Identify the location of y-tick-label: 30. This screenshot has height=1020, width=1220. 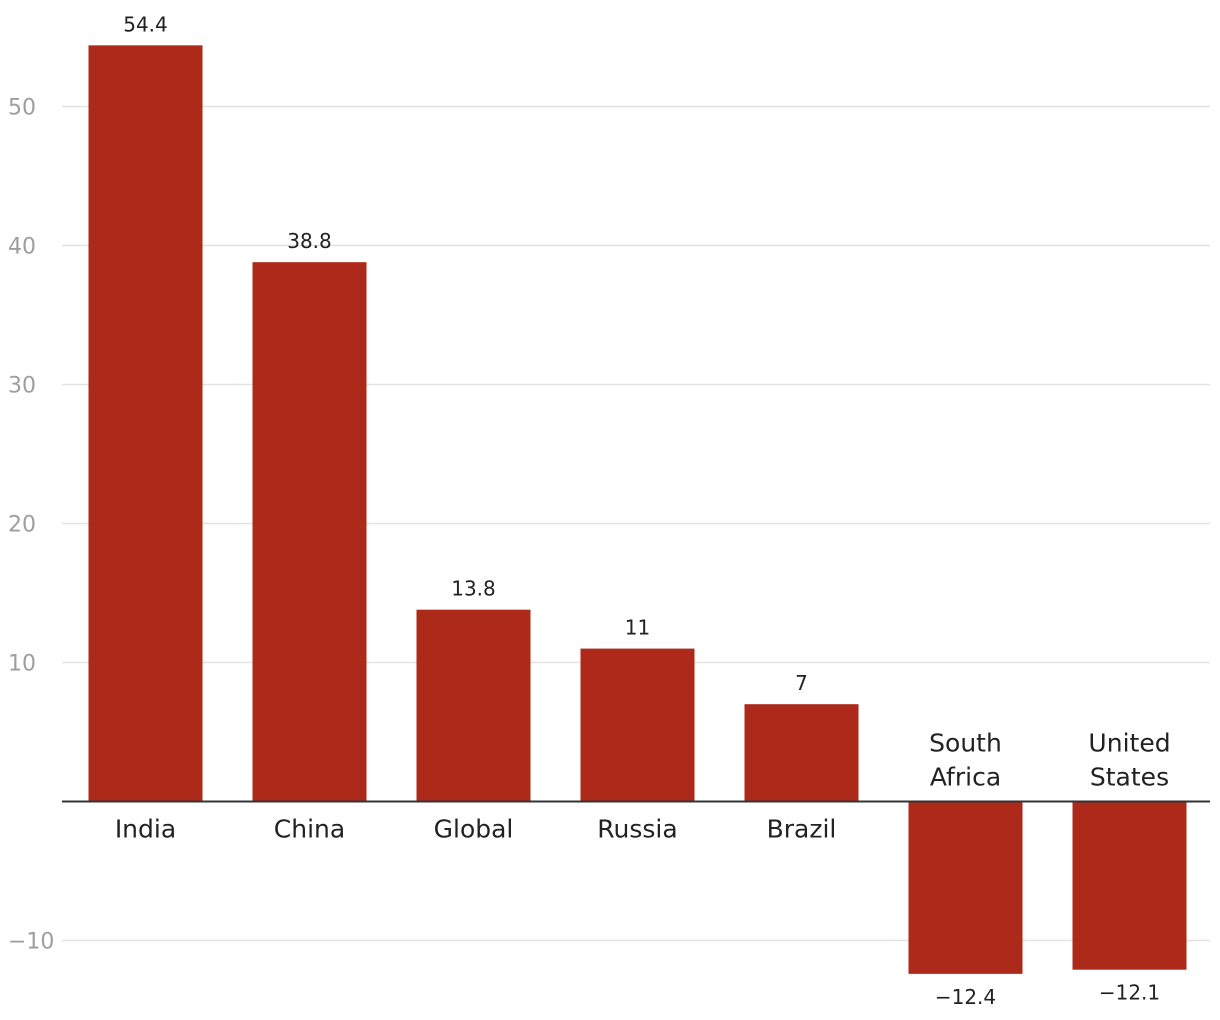
(22, 386).